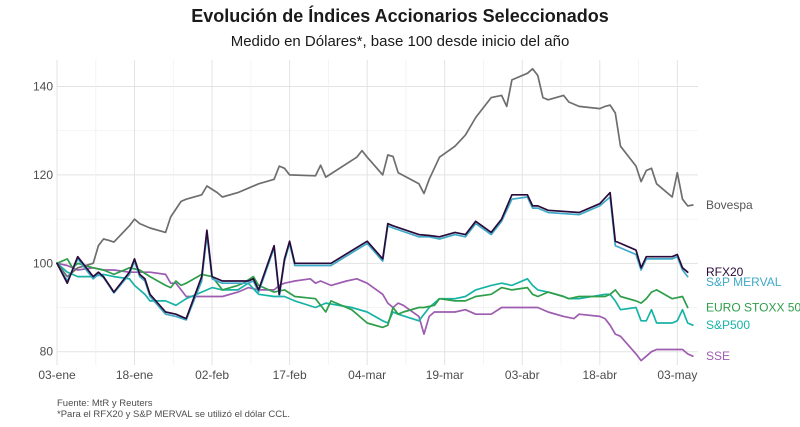  I want to click on x-tick-label: 04-mar, so click(367, 375).